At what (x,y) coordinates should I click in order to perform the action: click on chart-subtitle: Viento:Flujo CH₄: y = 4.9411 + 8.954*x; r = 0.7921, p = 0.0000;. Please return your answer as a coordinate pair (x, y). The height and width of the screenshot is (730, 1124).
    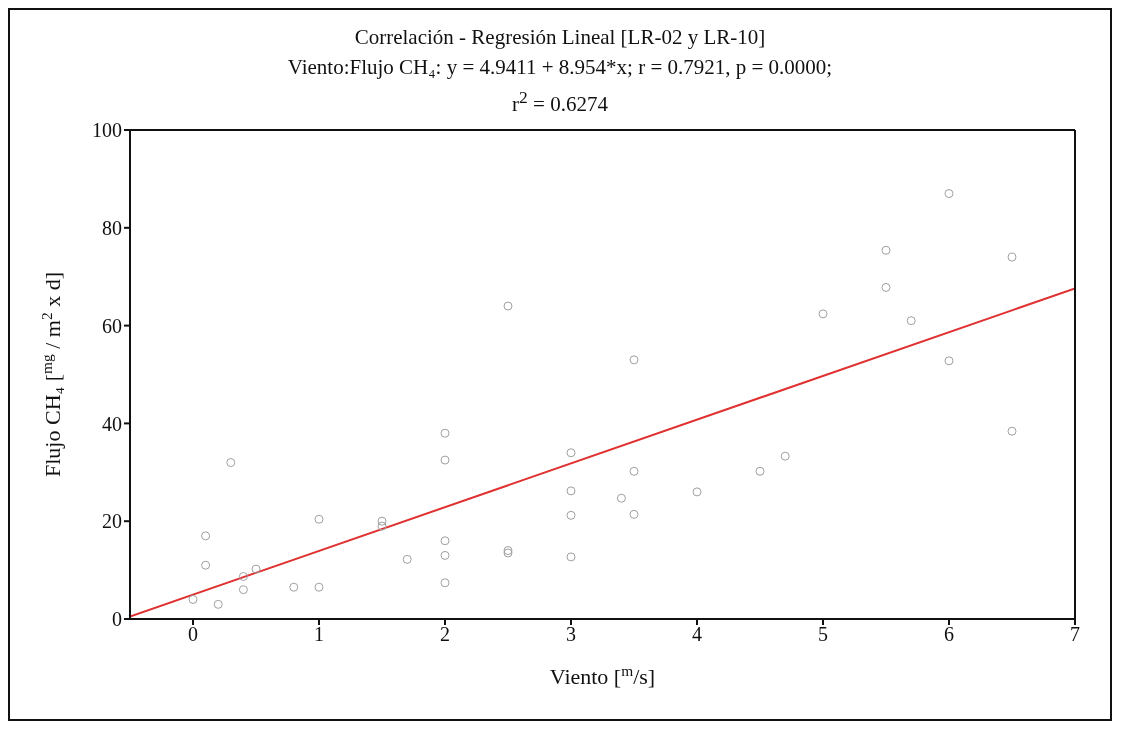
    Looking at the image, I should click on (560, 67).